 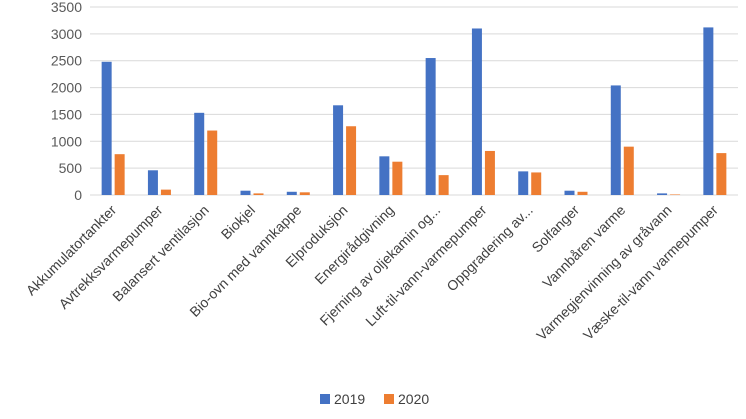 I want to click on legend-swatch-2019, so click(x=325, y=399).